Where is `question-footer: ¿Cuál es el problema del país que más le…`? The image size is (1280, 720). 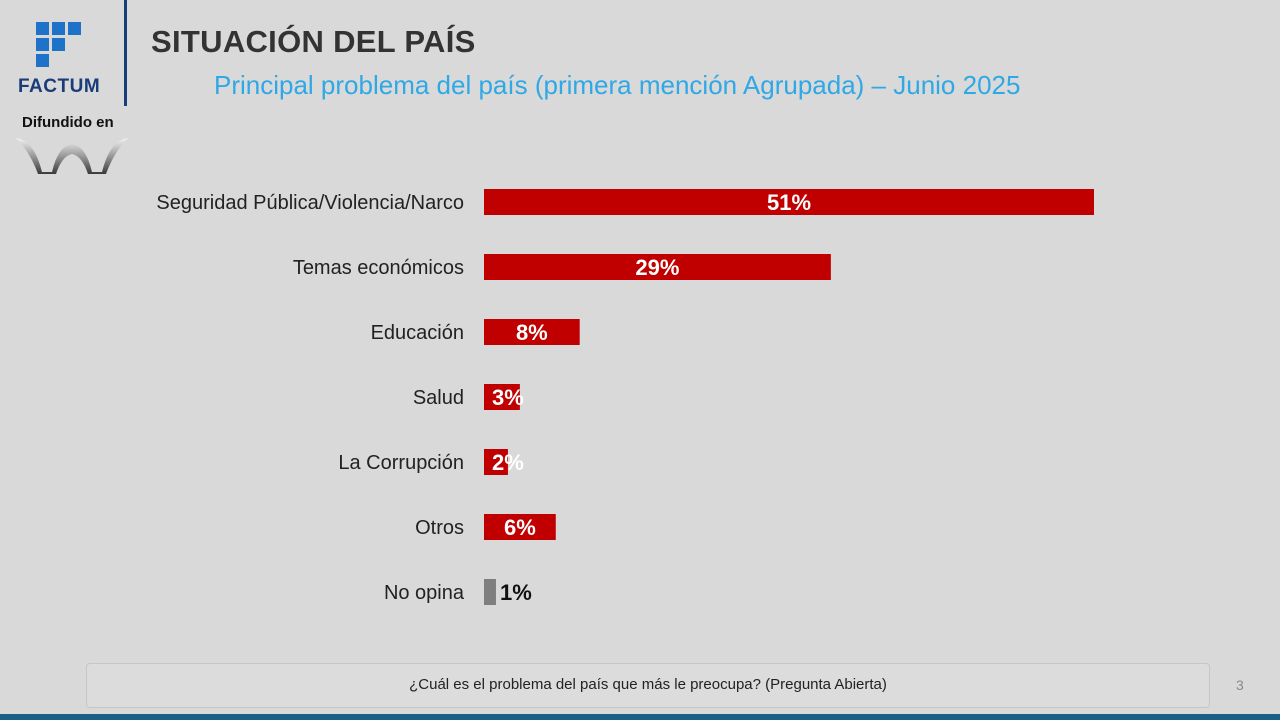
question-footer: ¿Cuál es el problema del país que más le… is located at coordinates (648, 685).